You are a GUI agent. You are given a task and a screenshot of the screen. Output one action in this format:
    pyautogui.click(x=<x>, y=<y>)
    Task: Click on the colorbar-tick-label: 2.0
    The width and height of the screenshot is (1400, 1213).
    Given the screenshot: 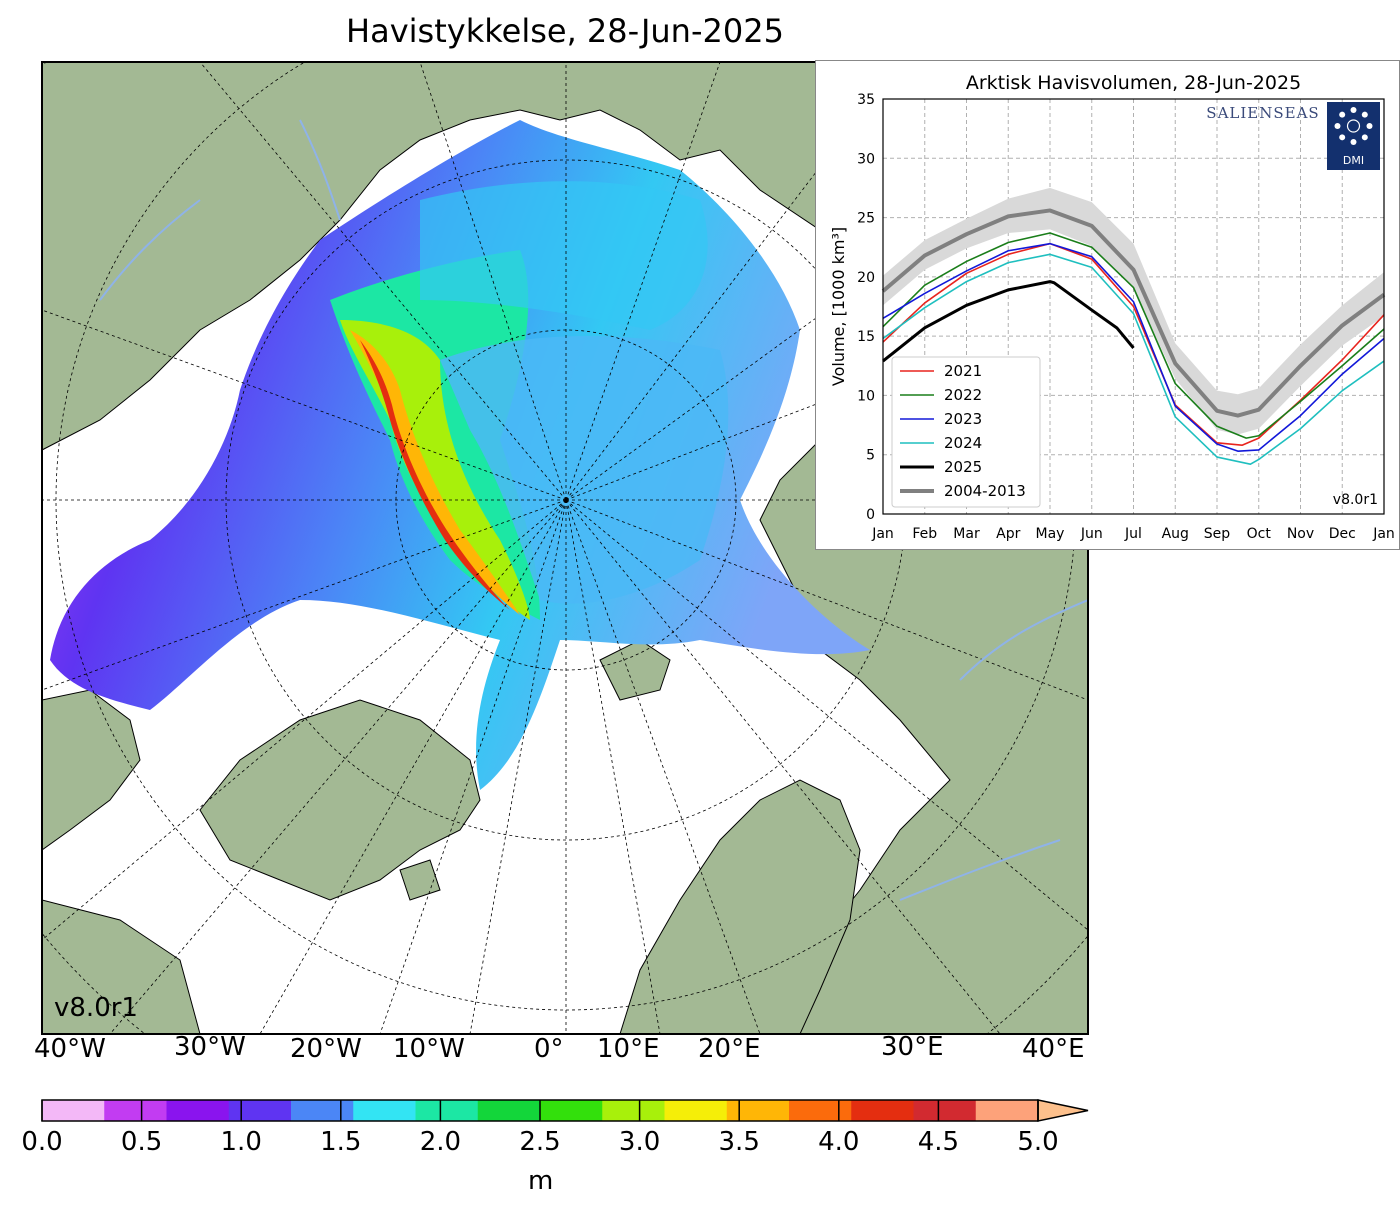 What is the action you would take?
    pyautogui.click(x=440, y=1142)
    